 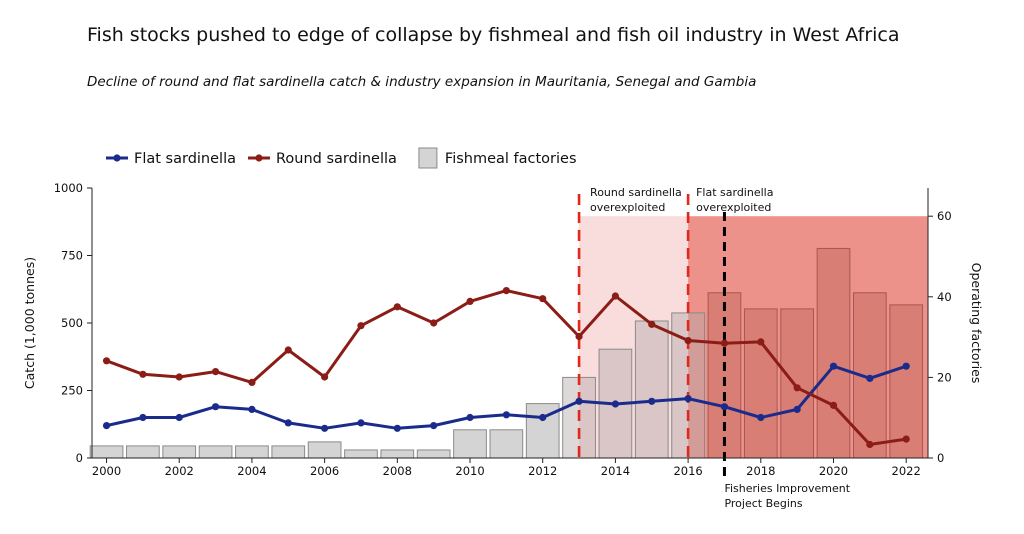 I want to click on factory-bar-2019, so click(x=797, y=383).